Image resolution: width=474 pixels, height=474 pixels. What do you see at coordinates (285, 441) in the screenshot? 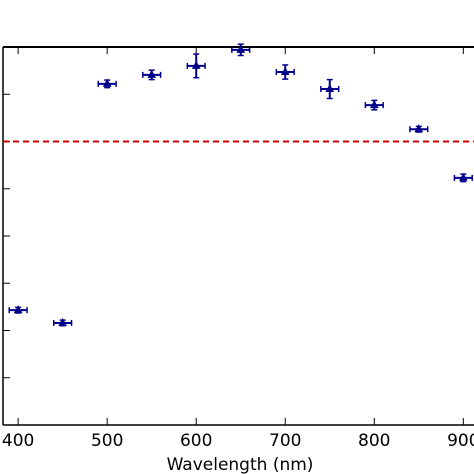
I see `x-tick-label: 700` at bounding box center [285, 441].